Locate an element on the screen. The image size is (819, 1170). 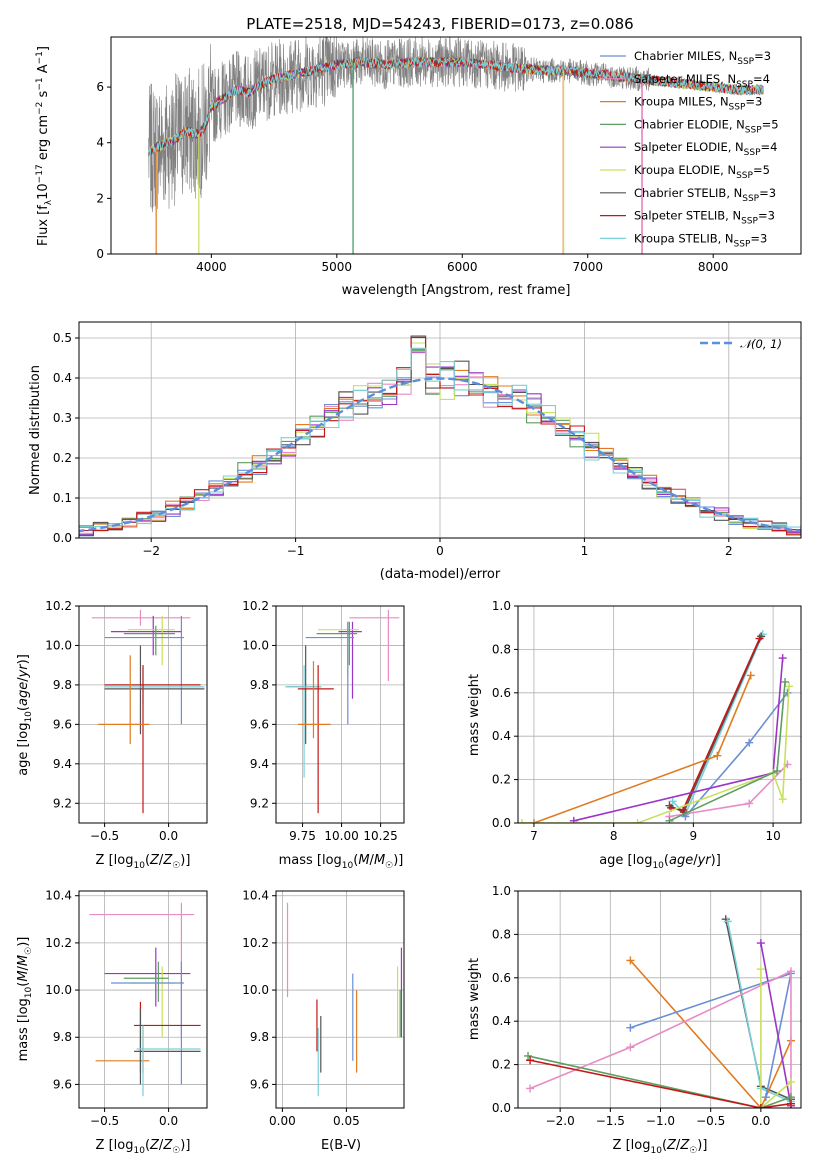
axes: 9.75 10.00 10.25 9.2 9.4 9.6 9.8 10.0 10.2 is located at coordinates (323, 721).